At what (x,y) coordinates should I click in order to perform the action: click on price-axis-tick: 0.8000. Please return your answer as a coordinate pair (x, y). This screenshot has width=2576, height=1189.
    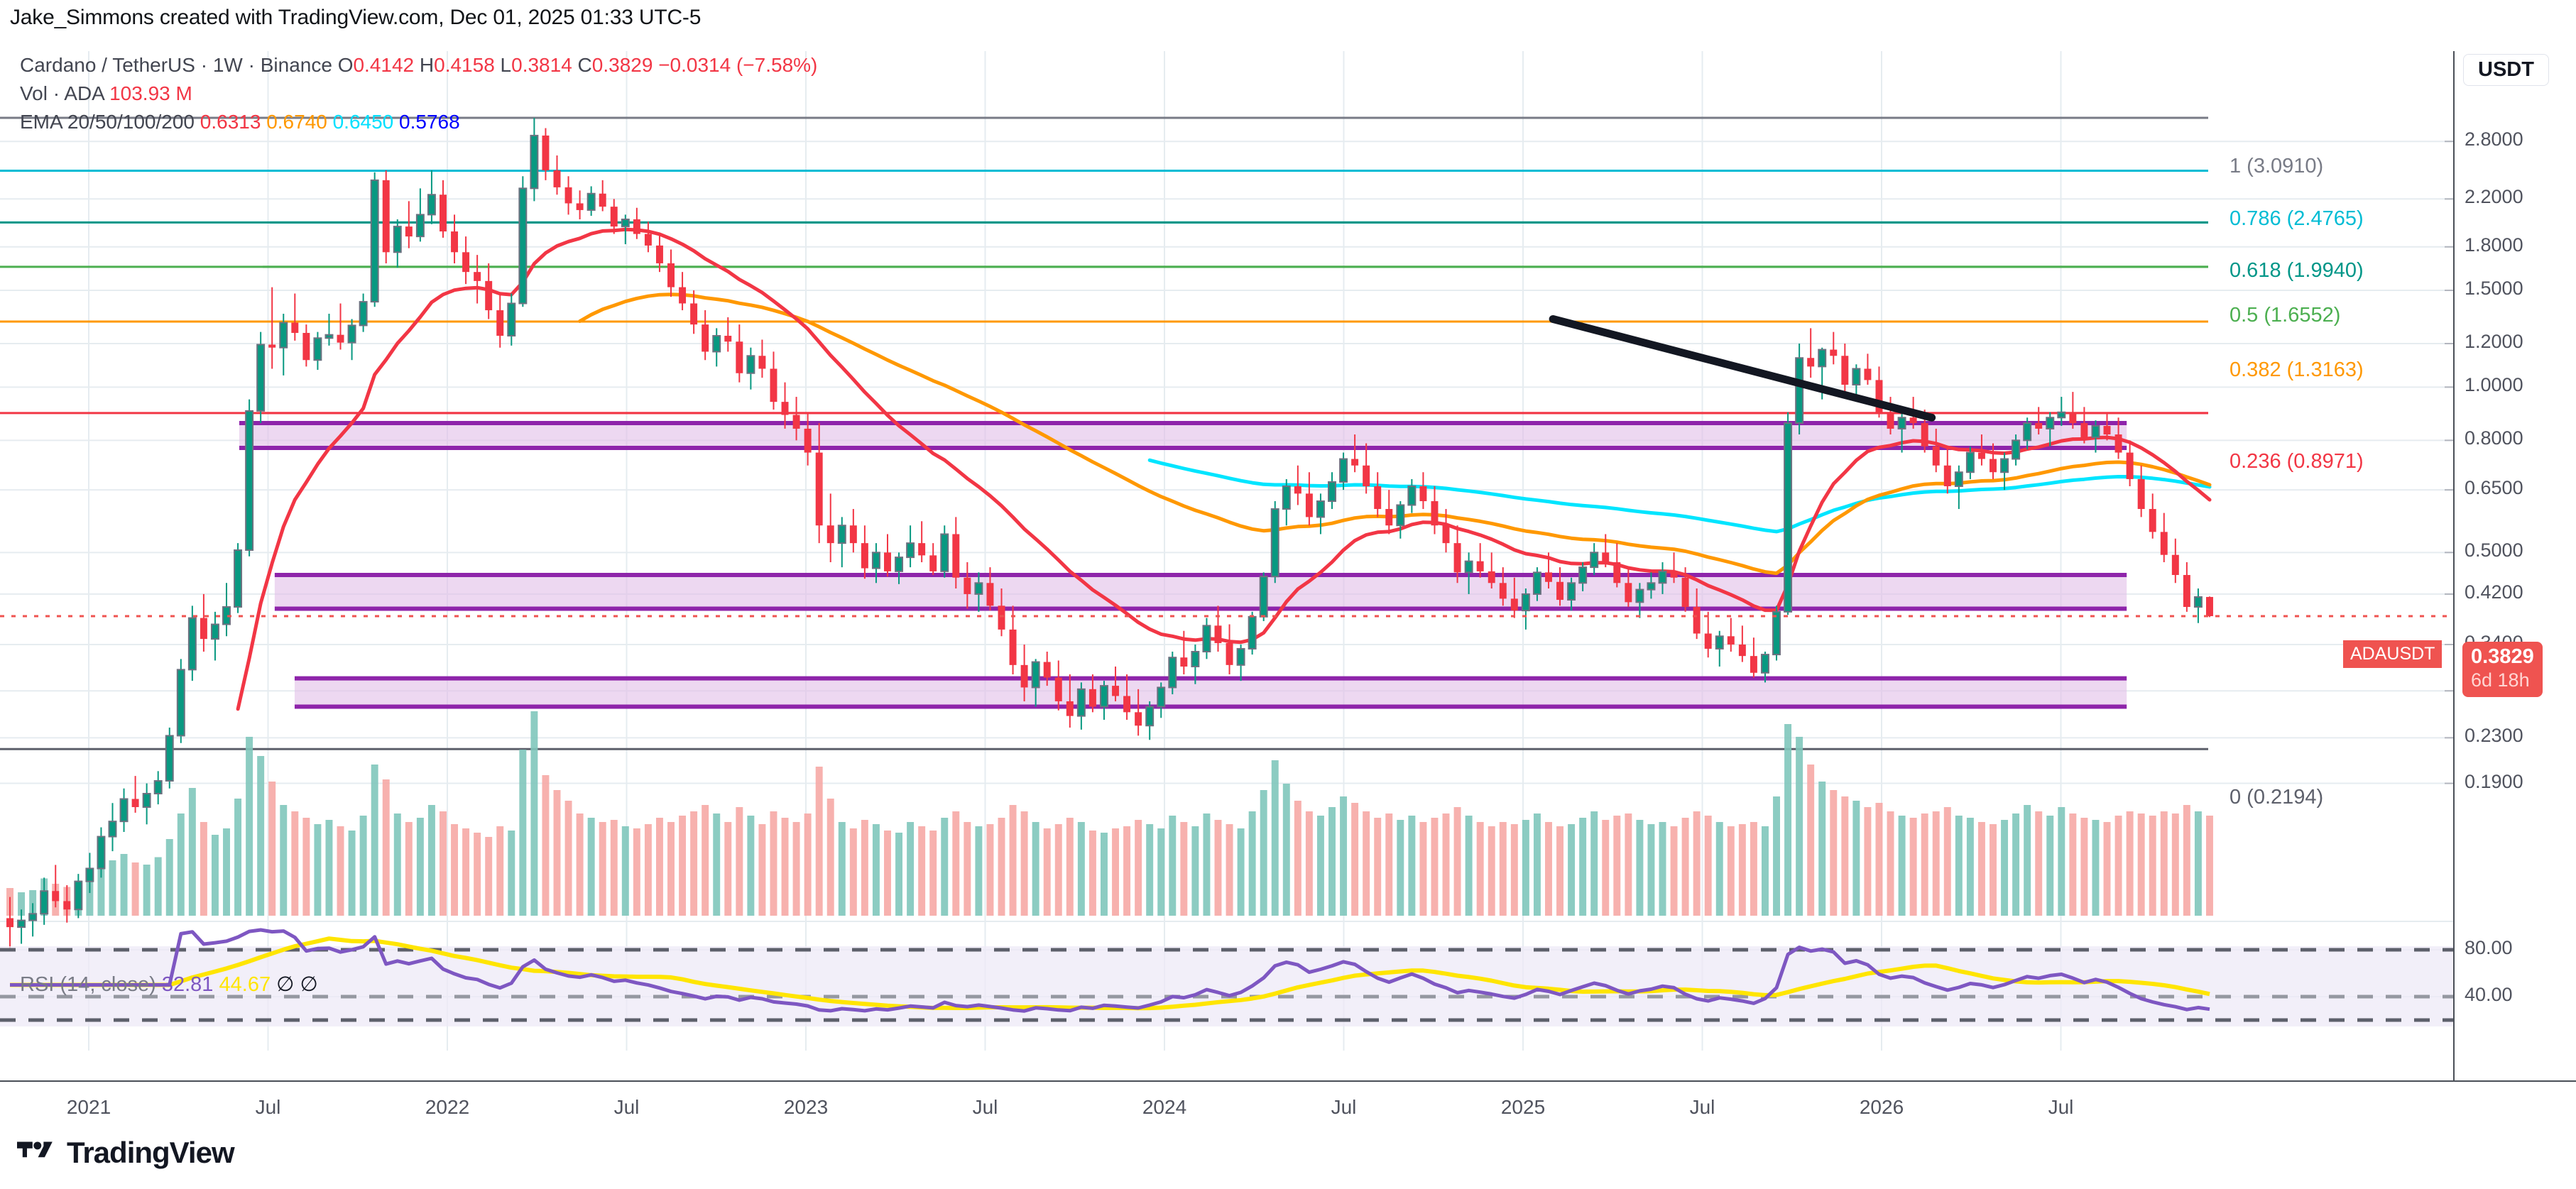
    Looking at the image, I should click on (2494, 438).